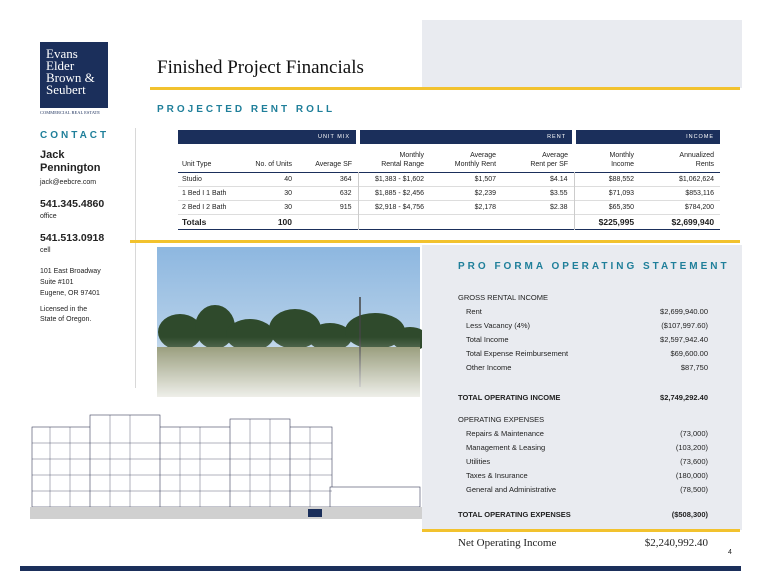 Image resolution: width=761 pixels, height=588 pixels. I want to click on cell: $1,507, so click(485, 179).